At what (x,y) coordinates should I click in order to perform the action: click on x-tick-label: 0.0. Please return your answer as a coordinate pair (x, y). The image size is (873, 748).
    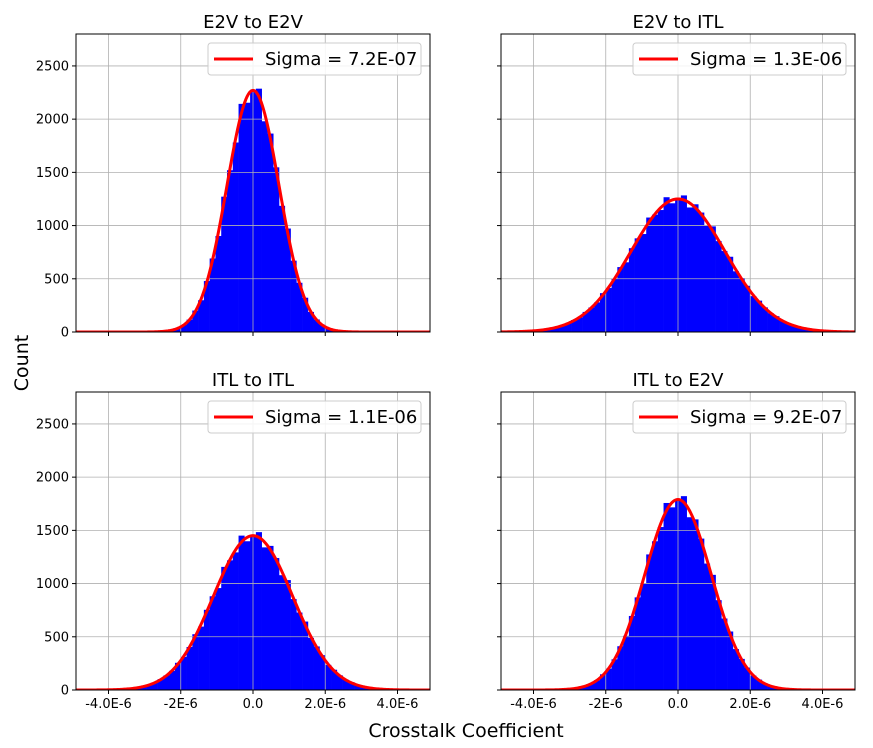
    Looking at the image, I should click on (678, 704).